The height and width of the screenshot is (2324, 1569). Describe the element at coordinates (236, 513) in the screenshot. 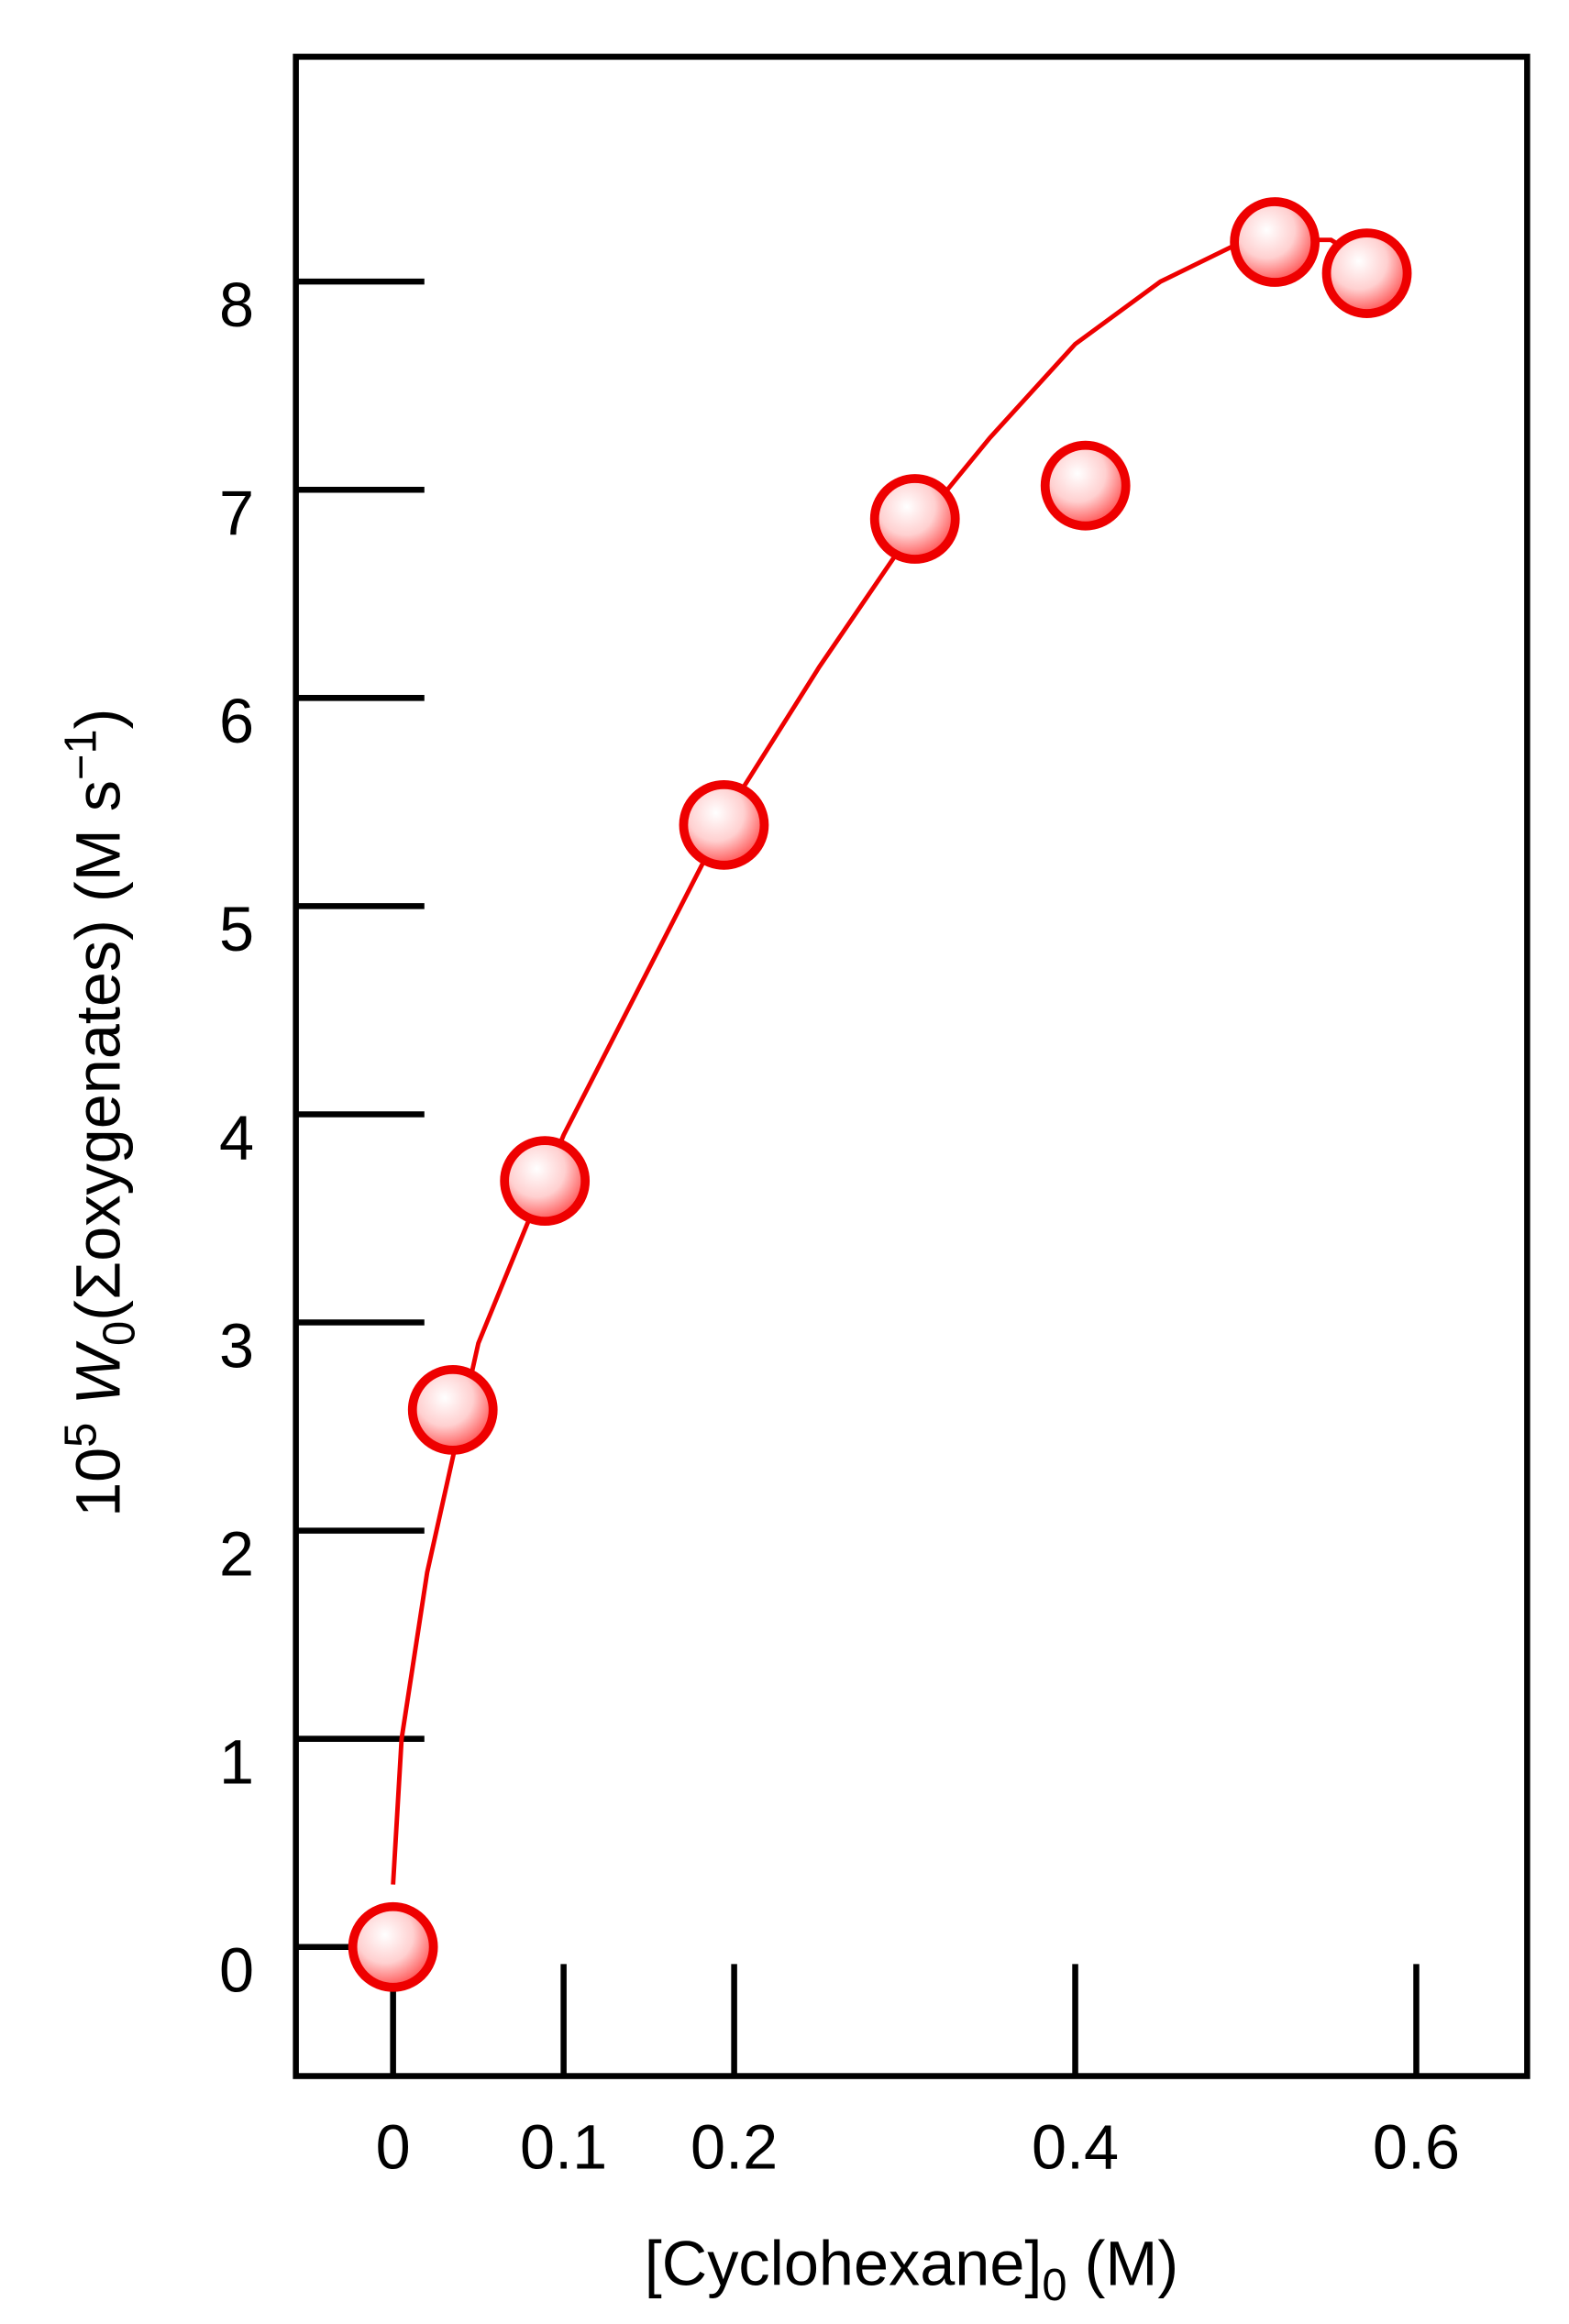

I see `y-tick-label: 7` at that location.